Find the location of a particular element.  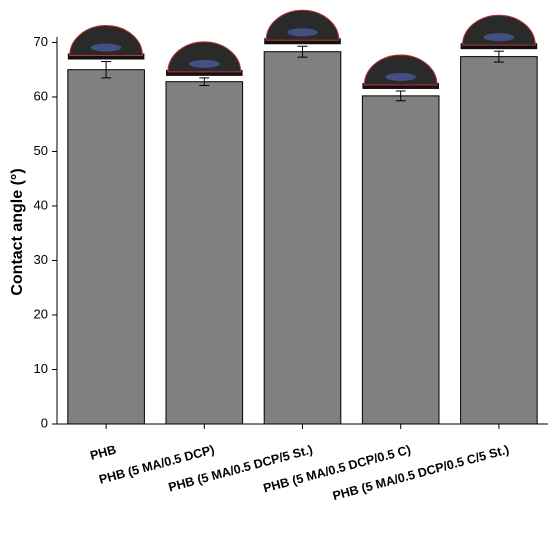

y-tick-label: 0 is located at coordinates (44, 422).